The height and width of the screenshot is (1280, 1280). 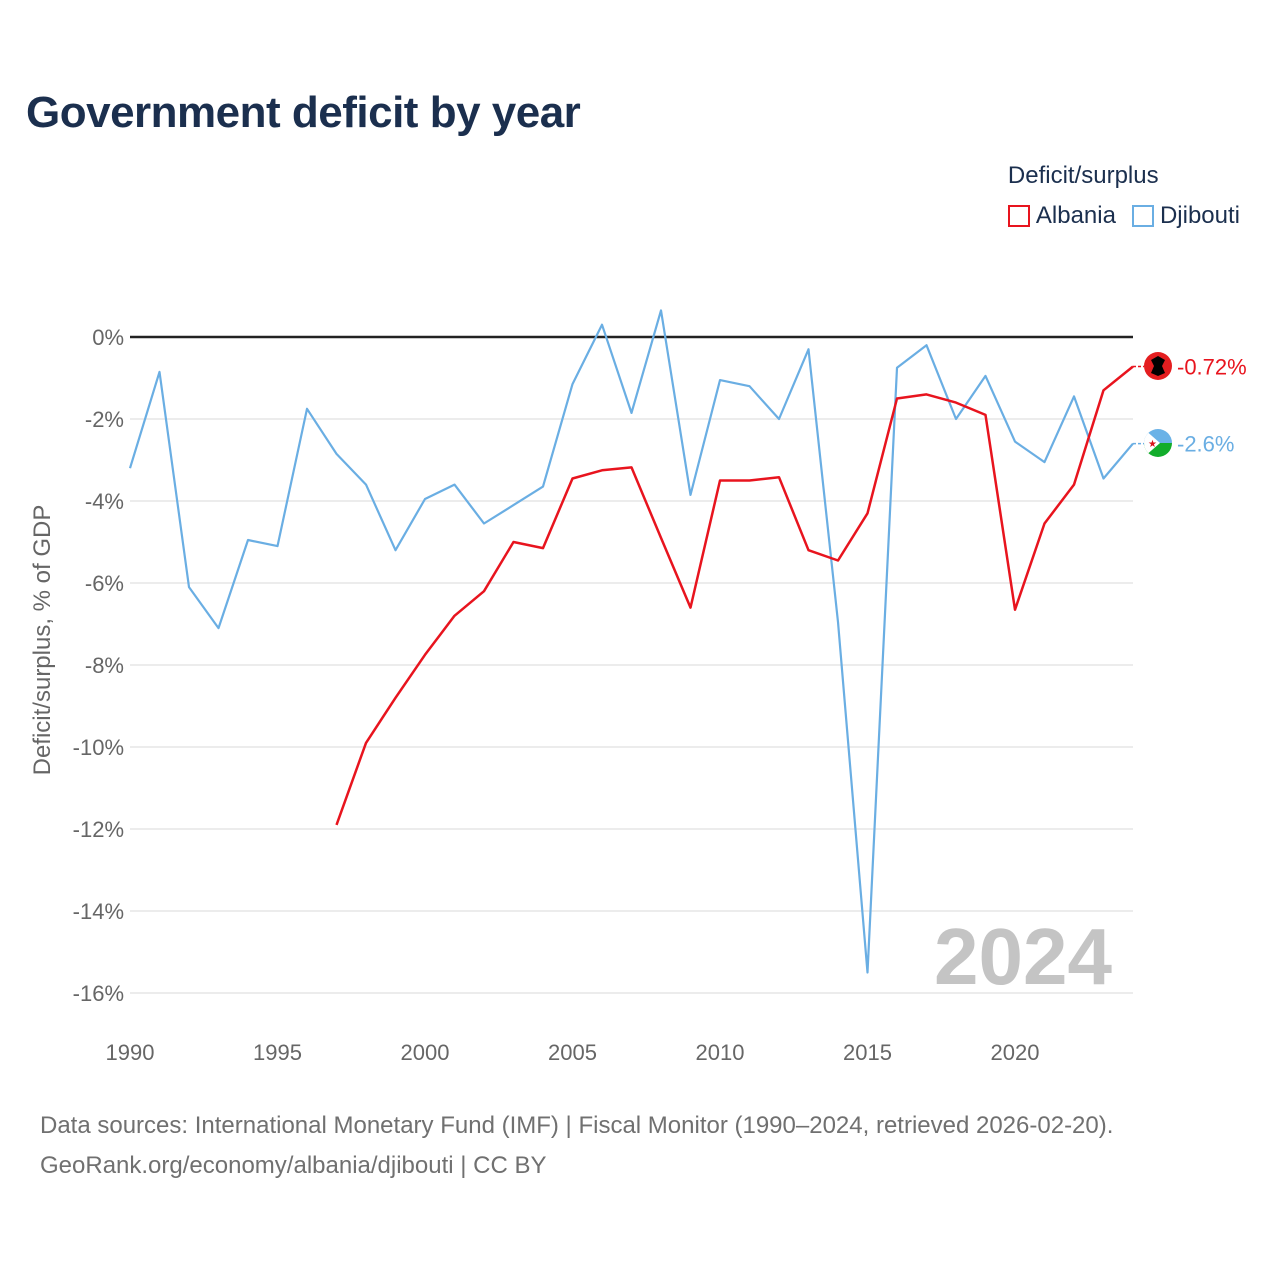 I want to click on y-tick-label: -6%, so click(x=104, y=583).